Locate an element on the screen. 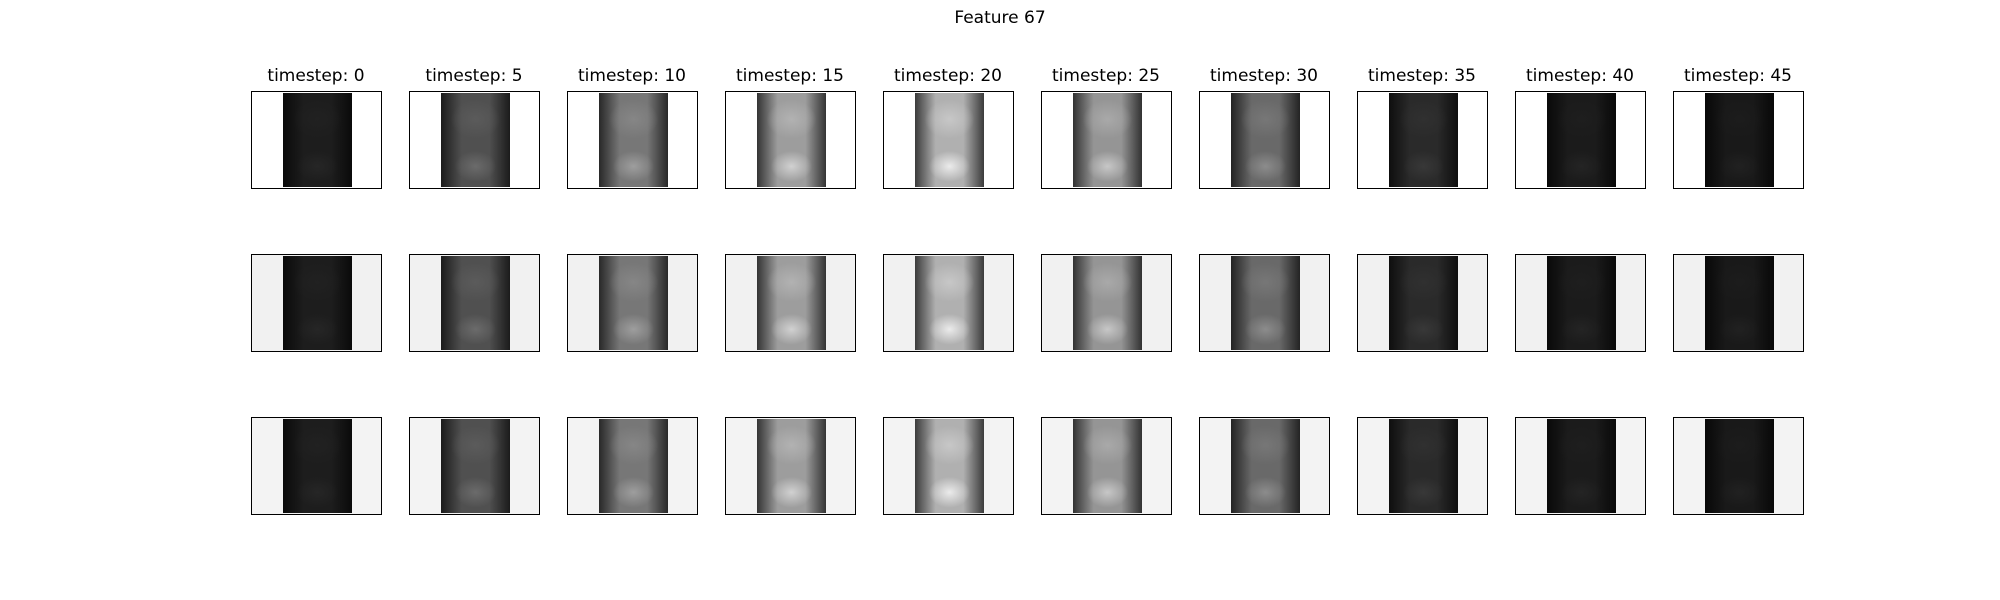  feature-map-r1-c4 is located at coordinates (948, 303).